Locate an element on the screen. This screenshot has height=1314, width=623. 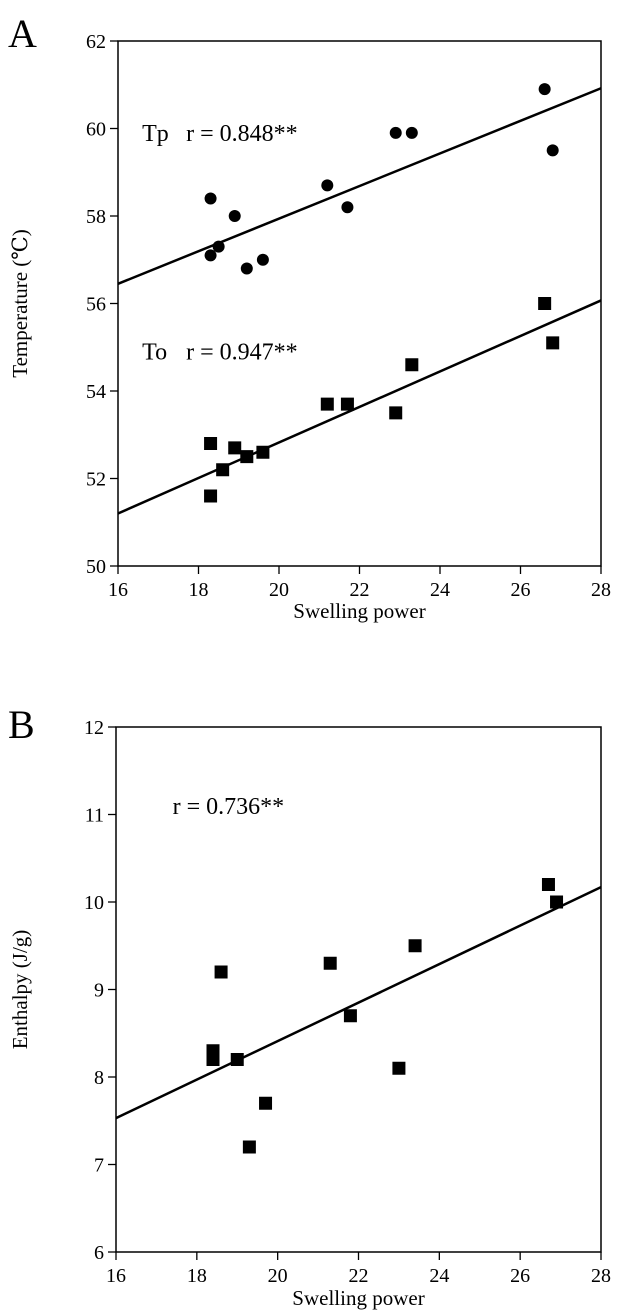
y-tick-label: 8 is located at coordinates (99, 1078).